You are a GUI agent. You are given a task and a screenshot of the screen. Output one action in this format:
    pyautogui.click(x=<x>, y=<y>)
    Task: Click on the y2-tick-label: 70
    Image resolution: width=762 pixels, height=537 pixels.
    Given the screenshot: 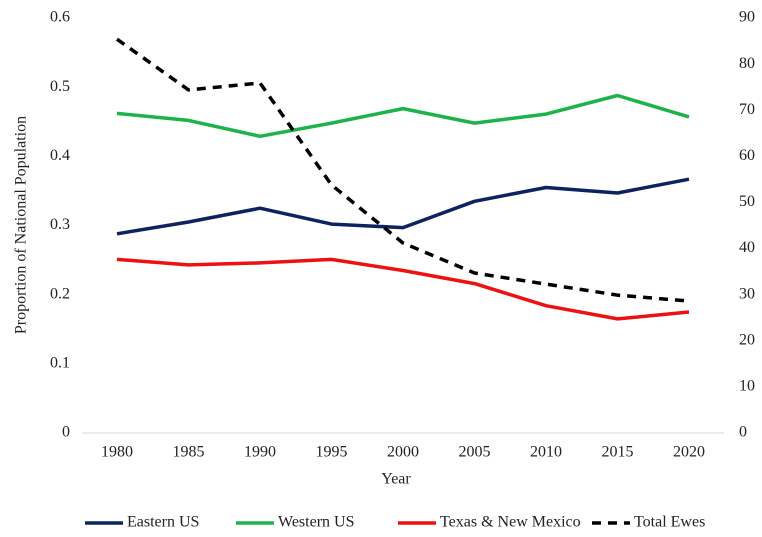 What is the action you would take?
    pyautogui.click(x=747, y=109)
    